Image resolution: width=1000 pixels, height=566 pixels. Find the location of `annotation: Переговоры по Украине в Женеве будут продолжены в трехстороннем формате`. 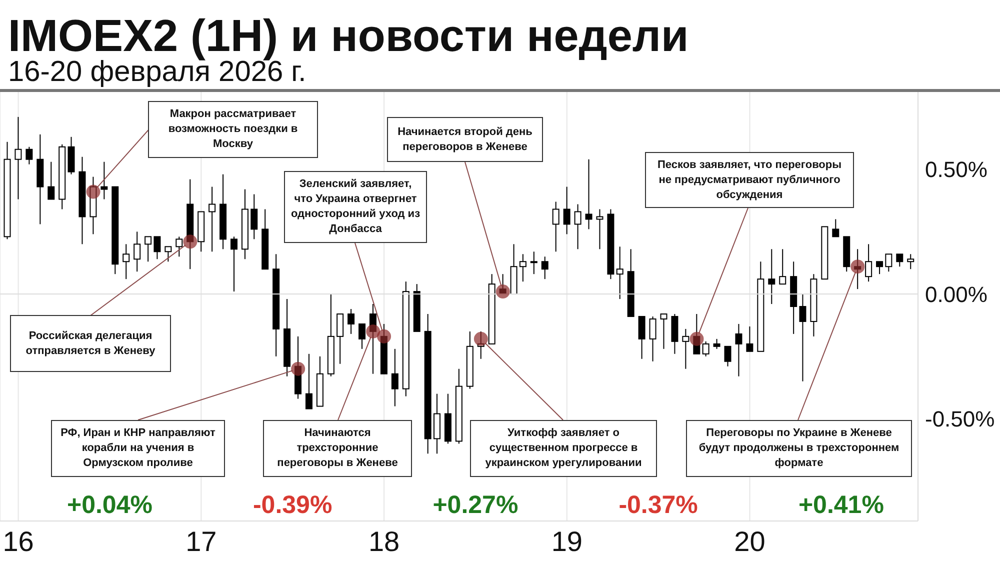

annotation: Переговоры по Украине в Женеве будут продолжены в трехстороннем формате is located at coordinates (799, 448).